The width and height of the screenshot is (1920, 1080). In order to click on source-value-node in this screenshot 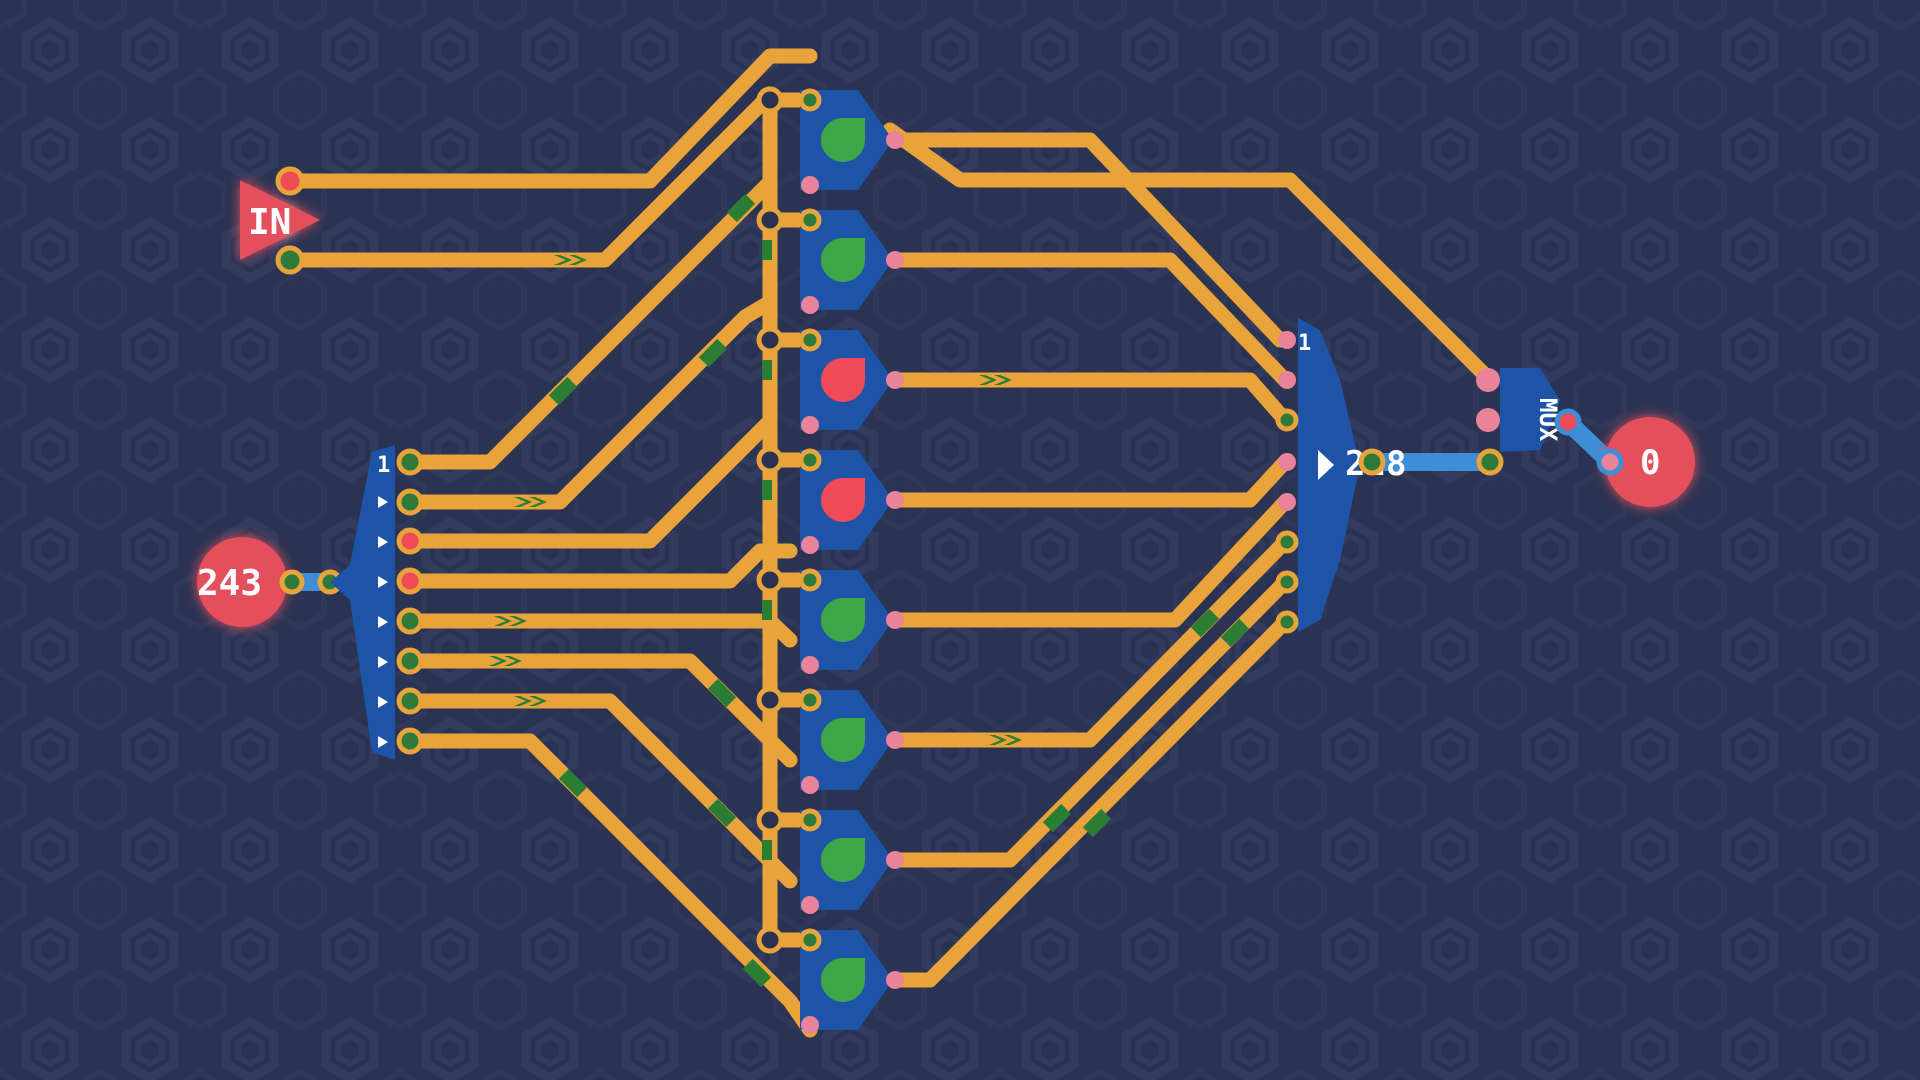, I will do `click(242, 582)`.